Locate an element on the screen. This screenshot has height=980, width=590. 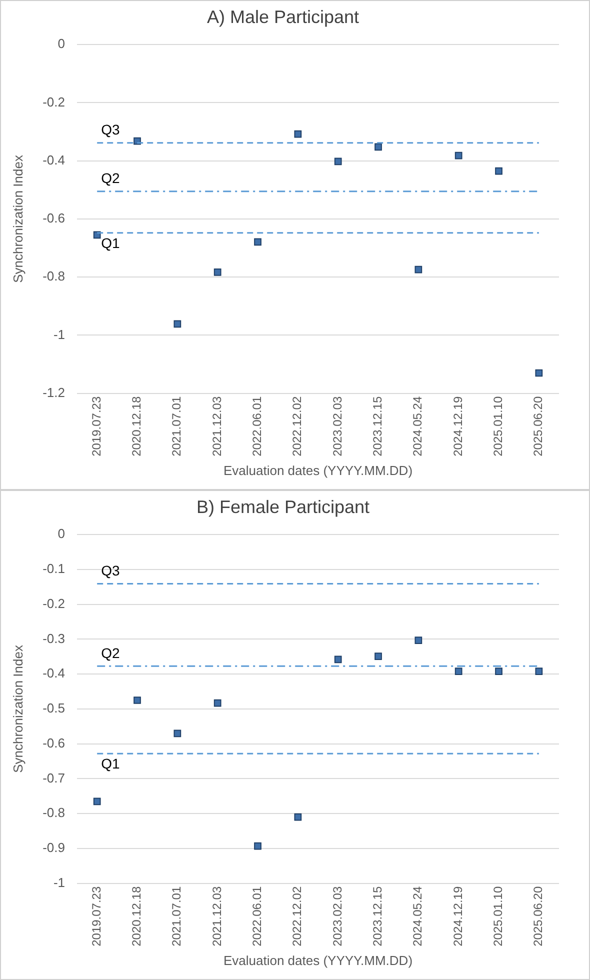
y-tick-label: -0.9 is located at coordinates (53, 848).